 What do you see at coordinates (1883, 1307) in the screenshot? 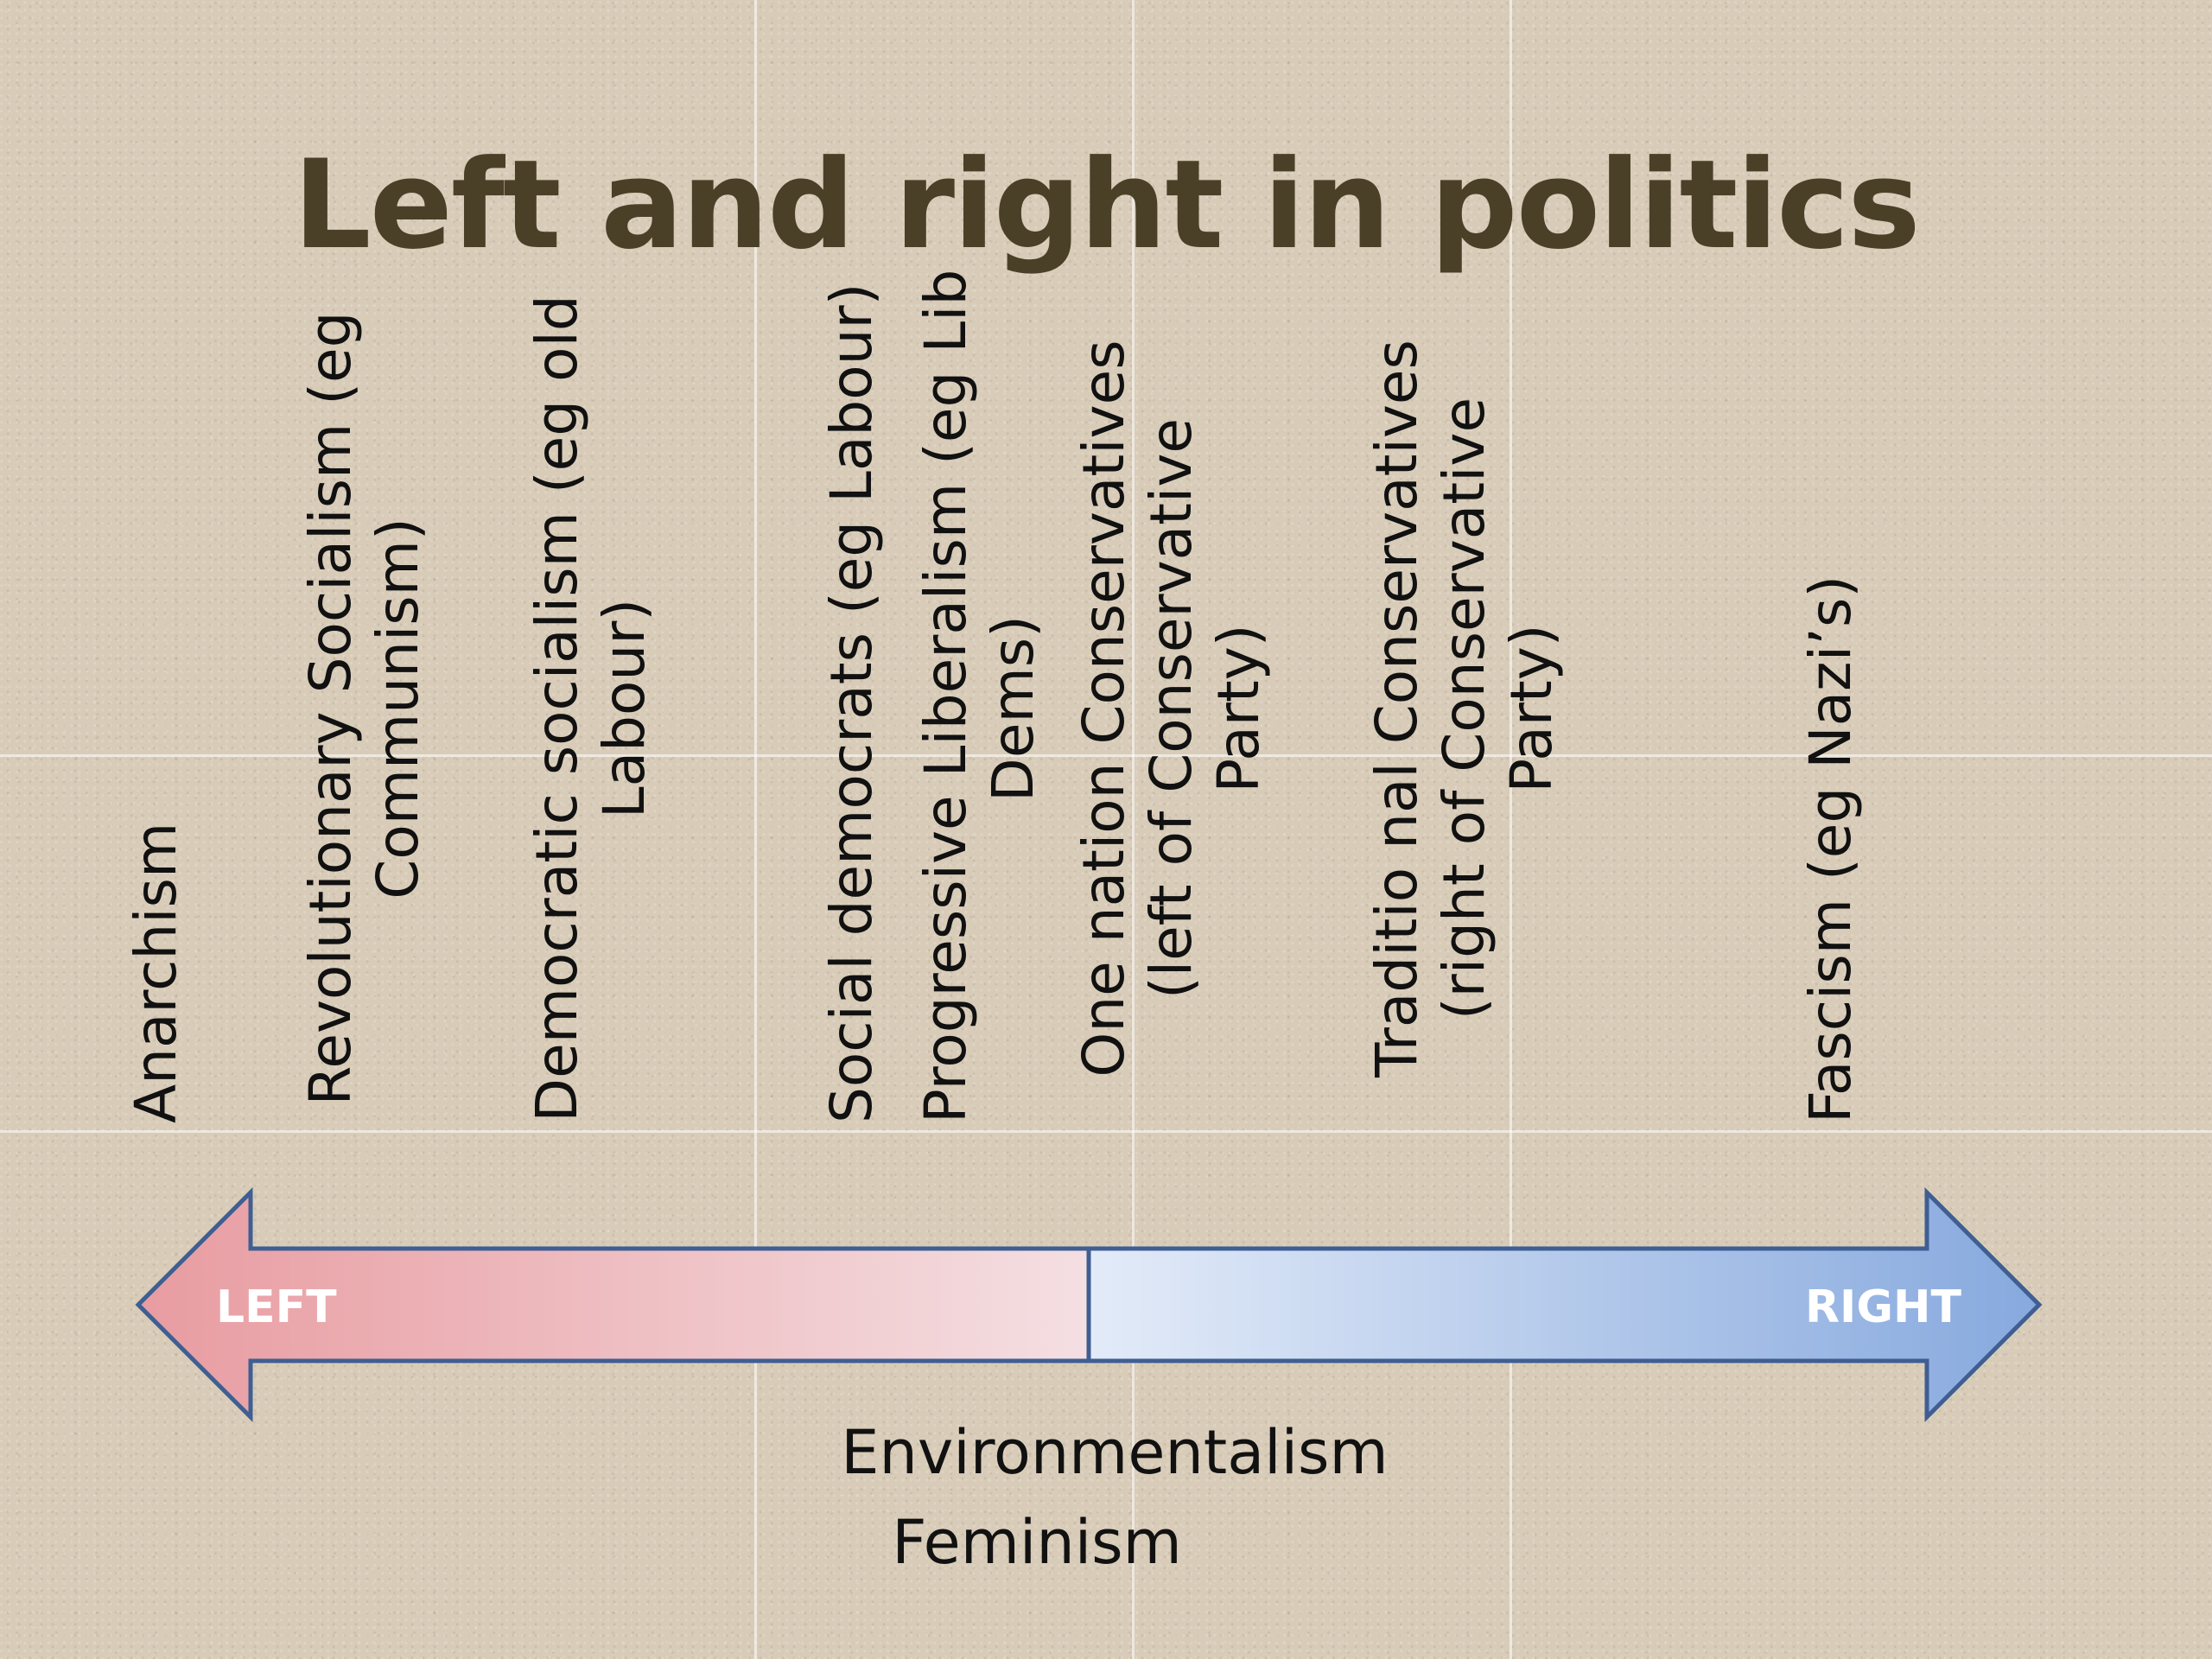
I see `right-label: RIGHT` at bounding box center [1883, 1307].